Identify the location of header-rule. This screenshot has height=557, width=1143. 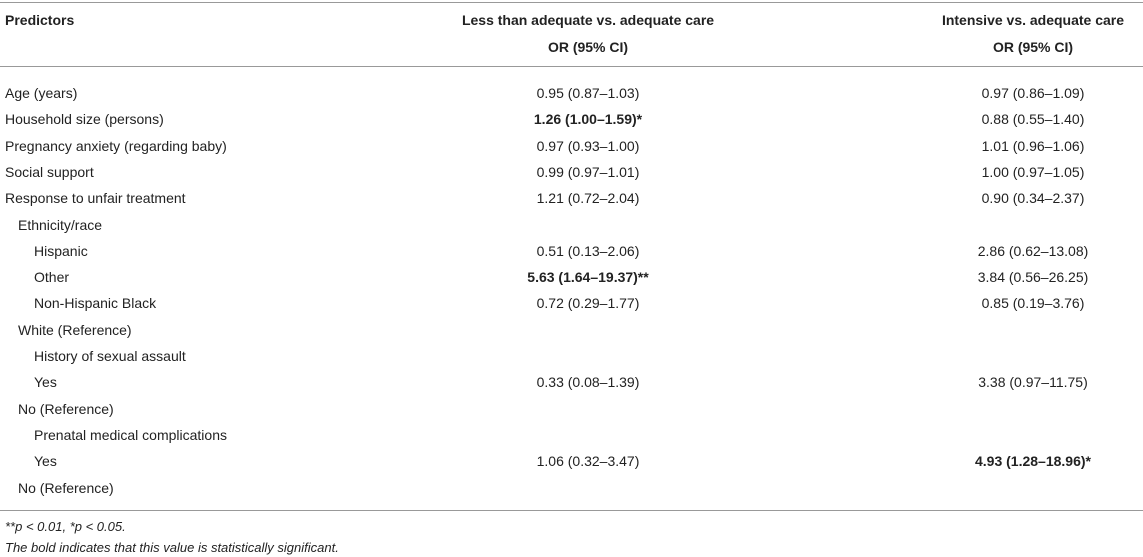
(571, 66).